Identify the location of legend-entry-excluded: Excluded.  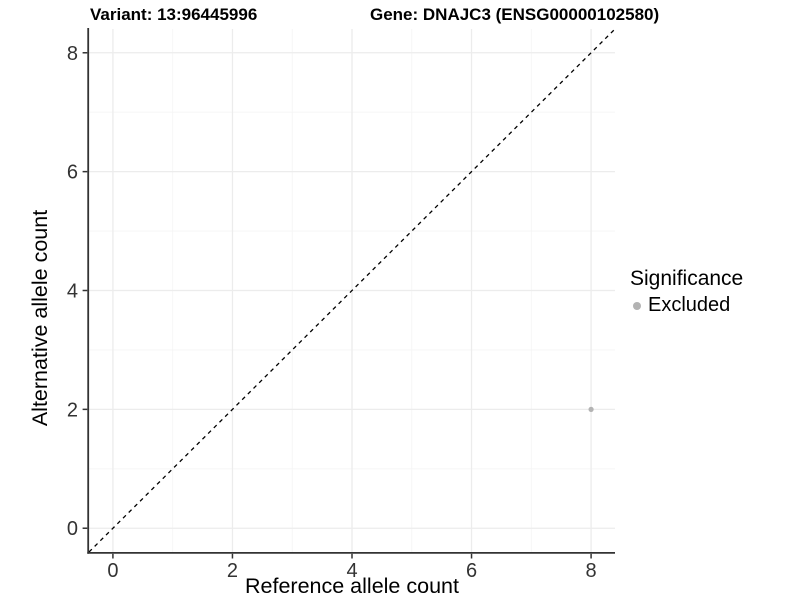
(685, 305).